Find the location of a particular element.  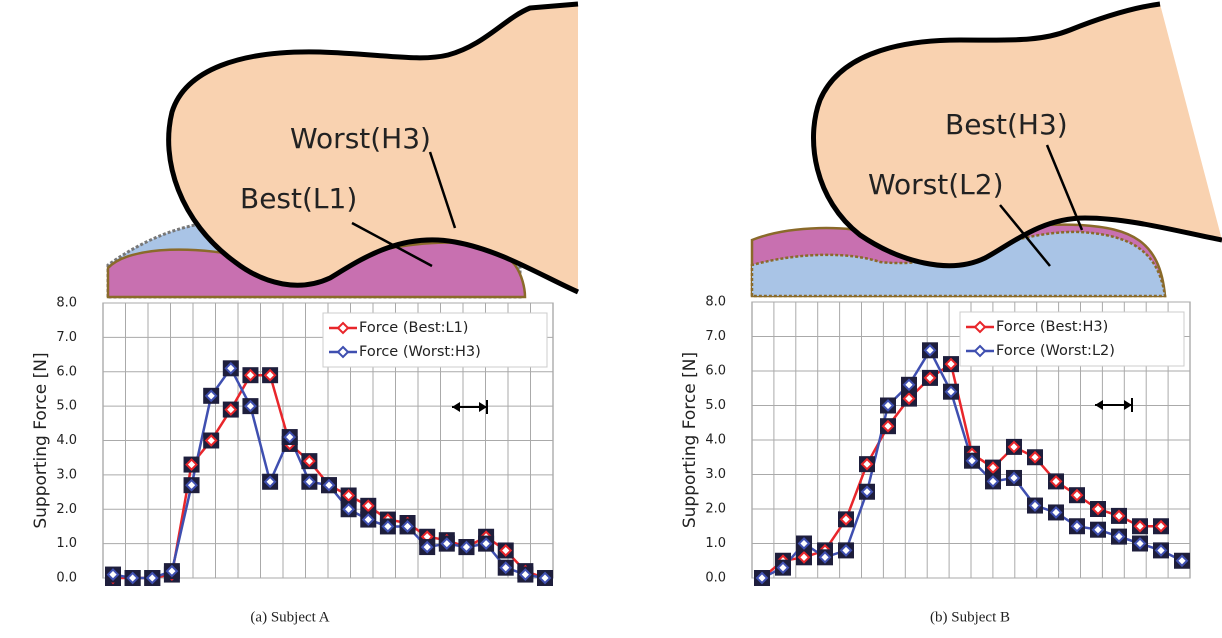

illustration-label: Best(H3) is located at coordinates (1006, 124).